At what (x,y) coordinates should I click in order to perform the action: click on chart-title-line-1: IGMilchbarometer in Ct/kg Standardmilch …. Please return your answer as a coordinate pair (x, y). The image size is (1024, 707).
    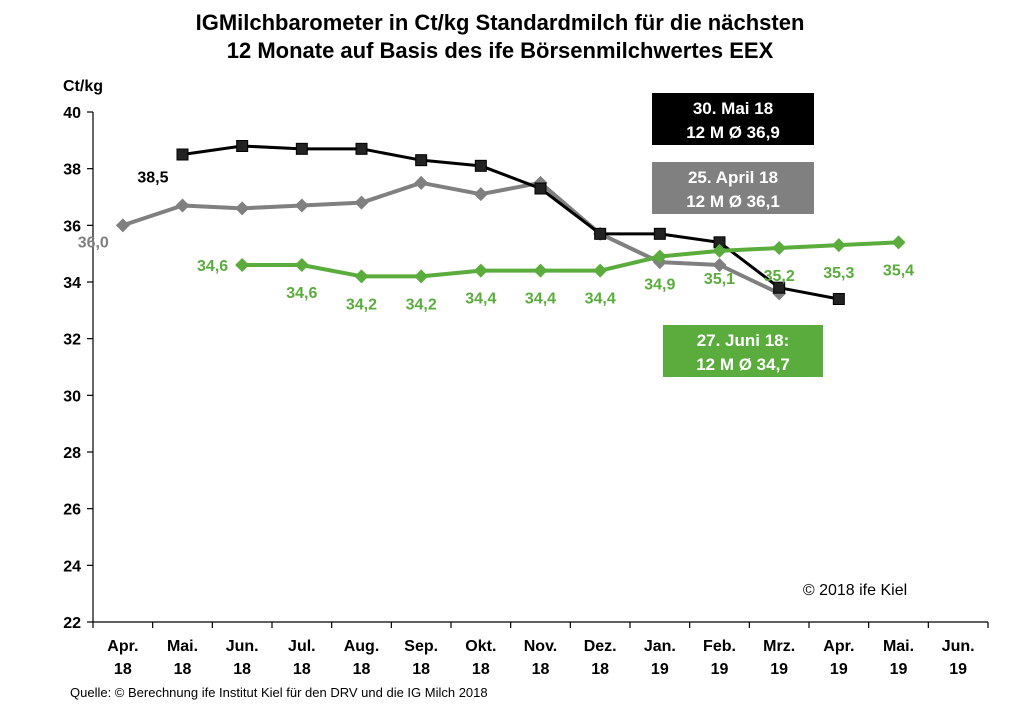
    Looking at the image, I should click on (500, 22).